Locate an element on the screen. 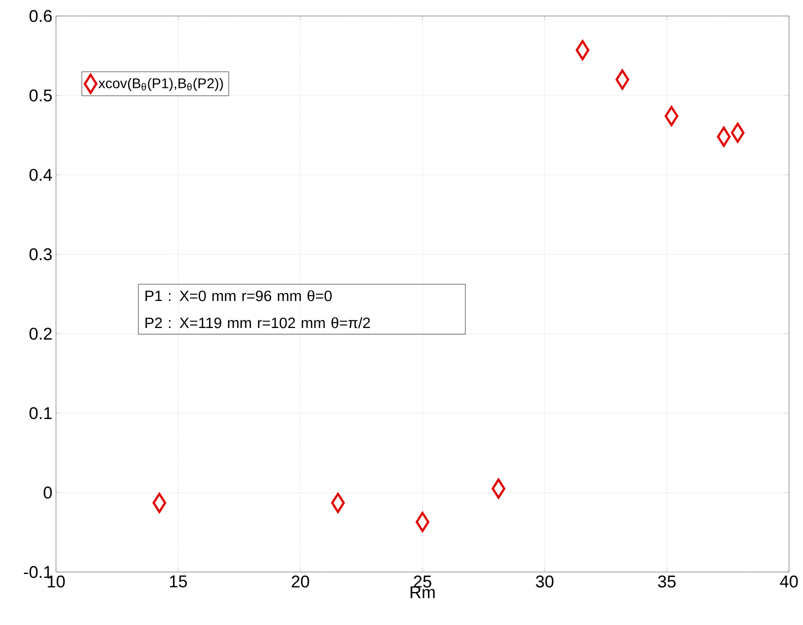 Image resolution: width=803 pixels, height=625 pixels. x-tick-label: 35 is located at coordinates (667, 582).